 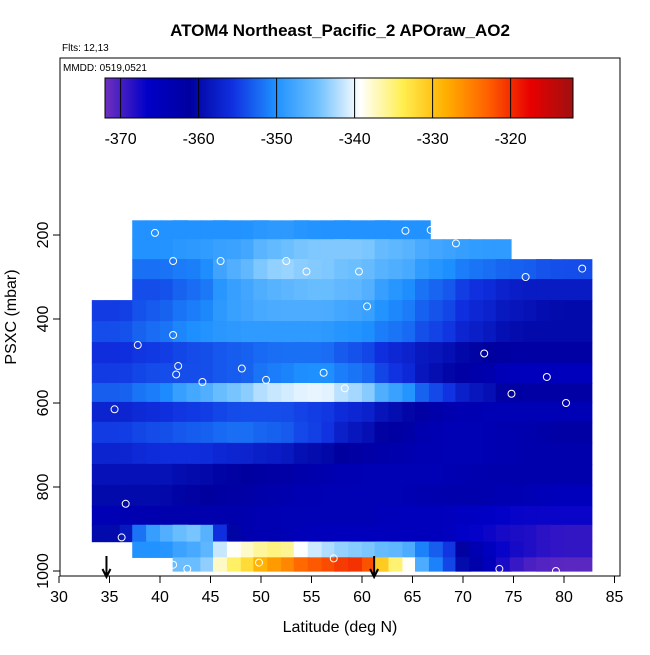 What do you see at coordinates (413, 597) in the screenshot?
I see `x-tick-label: 65` at bounding box center [413, 597].